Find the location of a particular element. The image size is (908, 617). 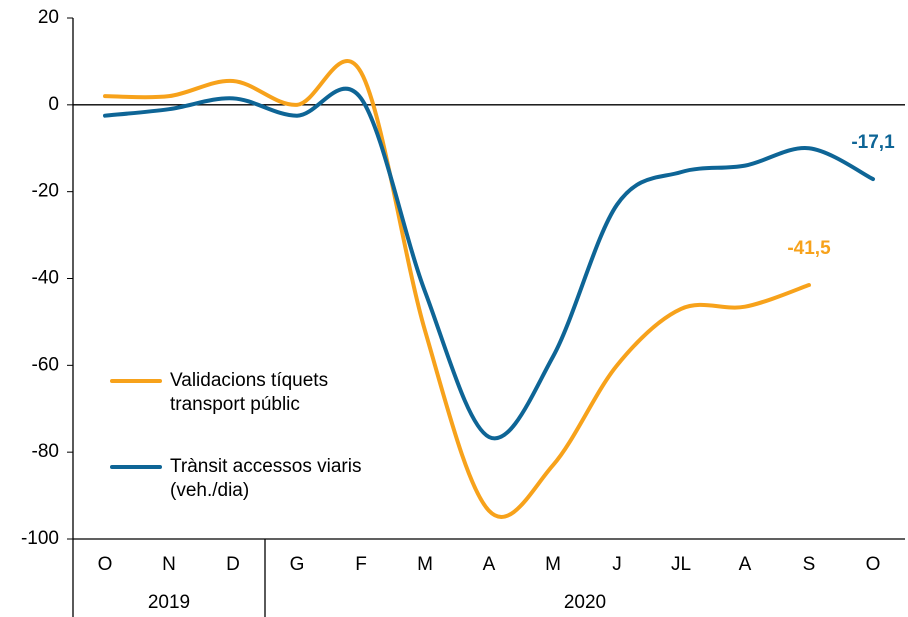

x-tick-label: S is located at coordinates (809, 564).